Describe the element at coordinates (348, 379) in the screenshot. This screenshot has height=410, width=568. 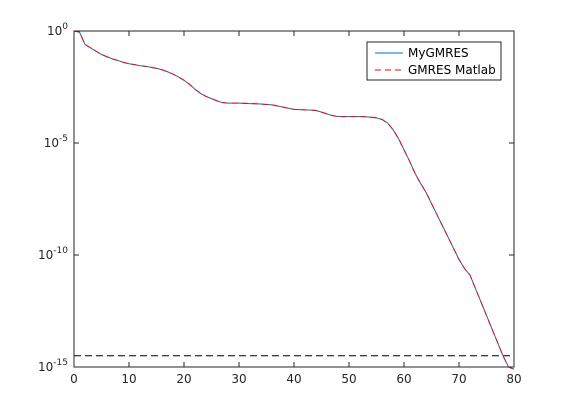
I see `x-tick-label: 50` at that location.